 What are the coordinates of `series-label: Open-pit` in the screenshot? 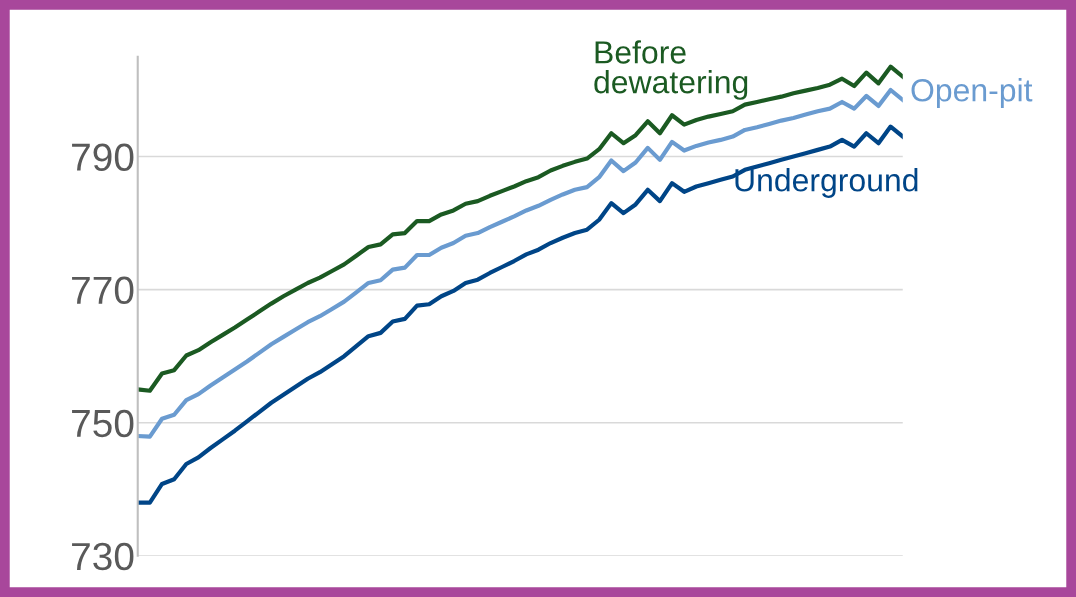 It's located at (972, 93).